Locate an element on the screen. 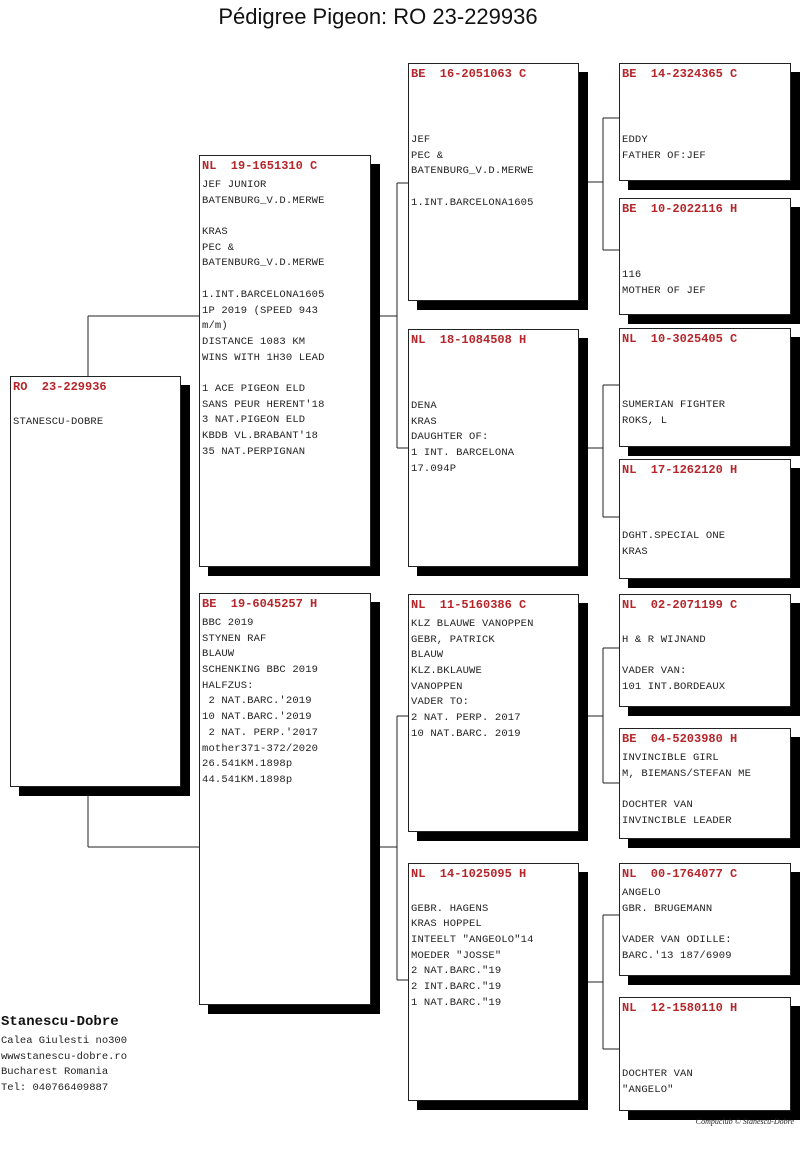 The width and height of the screenshot is (800, 1149). pigeon-card-sss: BE 14-2324365 C EDDY FATHER OF:JEF is located at coordinates (705, 122).